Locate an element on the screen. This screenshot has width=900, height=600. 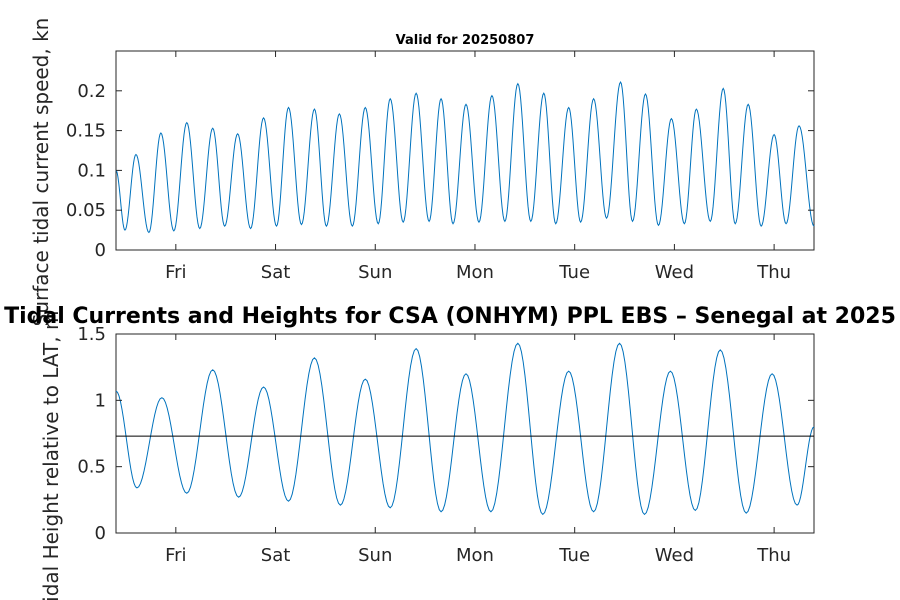
speed-chart-title: Valid for 20250807 is located at coordinates (465, 40).